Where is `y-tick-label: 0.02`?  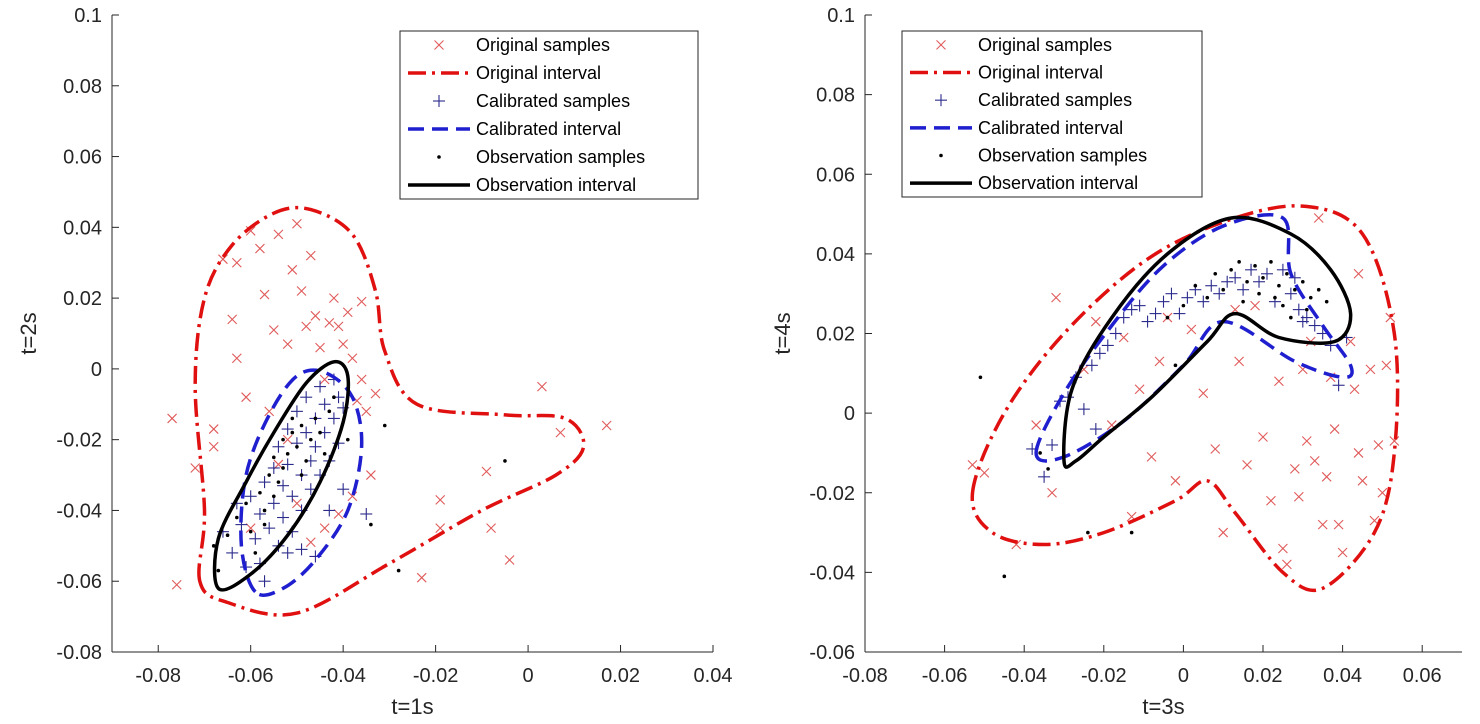 y-tick-label: 0.02 is located at coordinates (82, 299).